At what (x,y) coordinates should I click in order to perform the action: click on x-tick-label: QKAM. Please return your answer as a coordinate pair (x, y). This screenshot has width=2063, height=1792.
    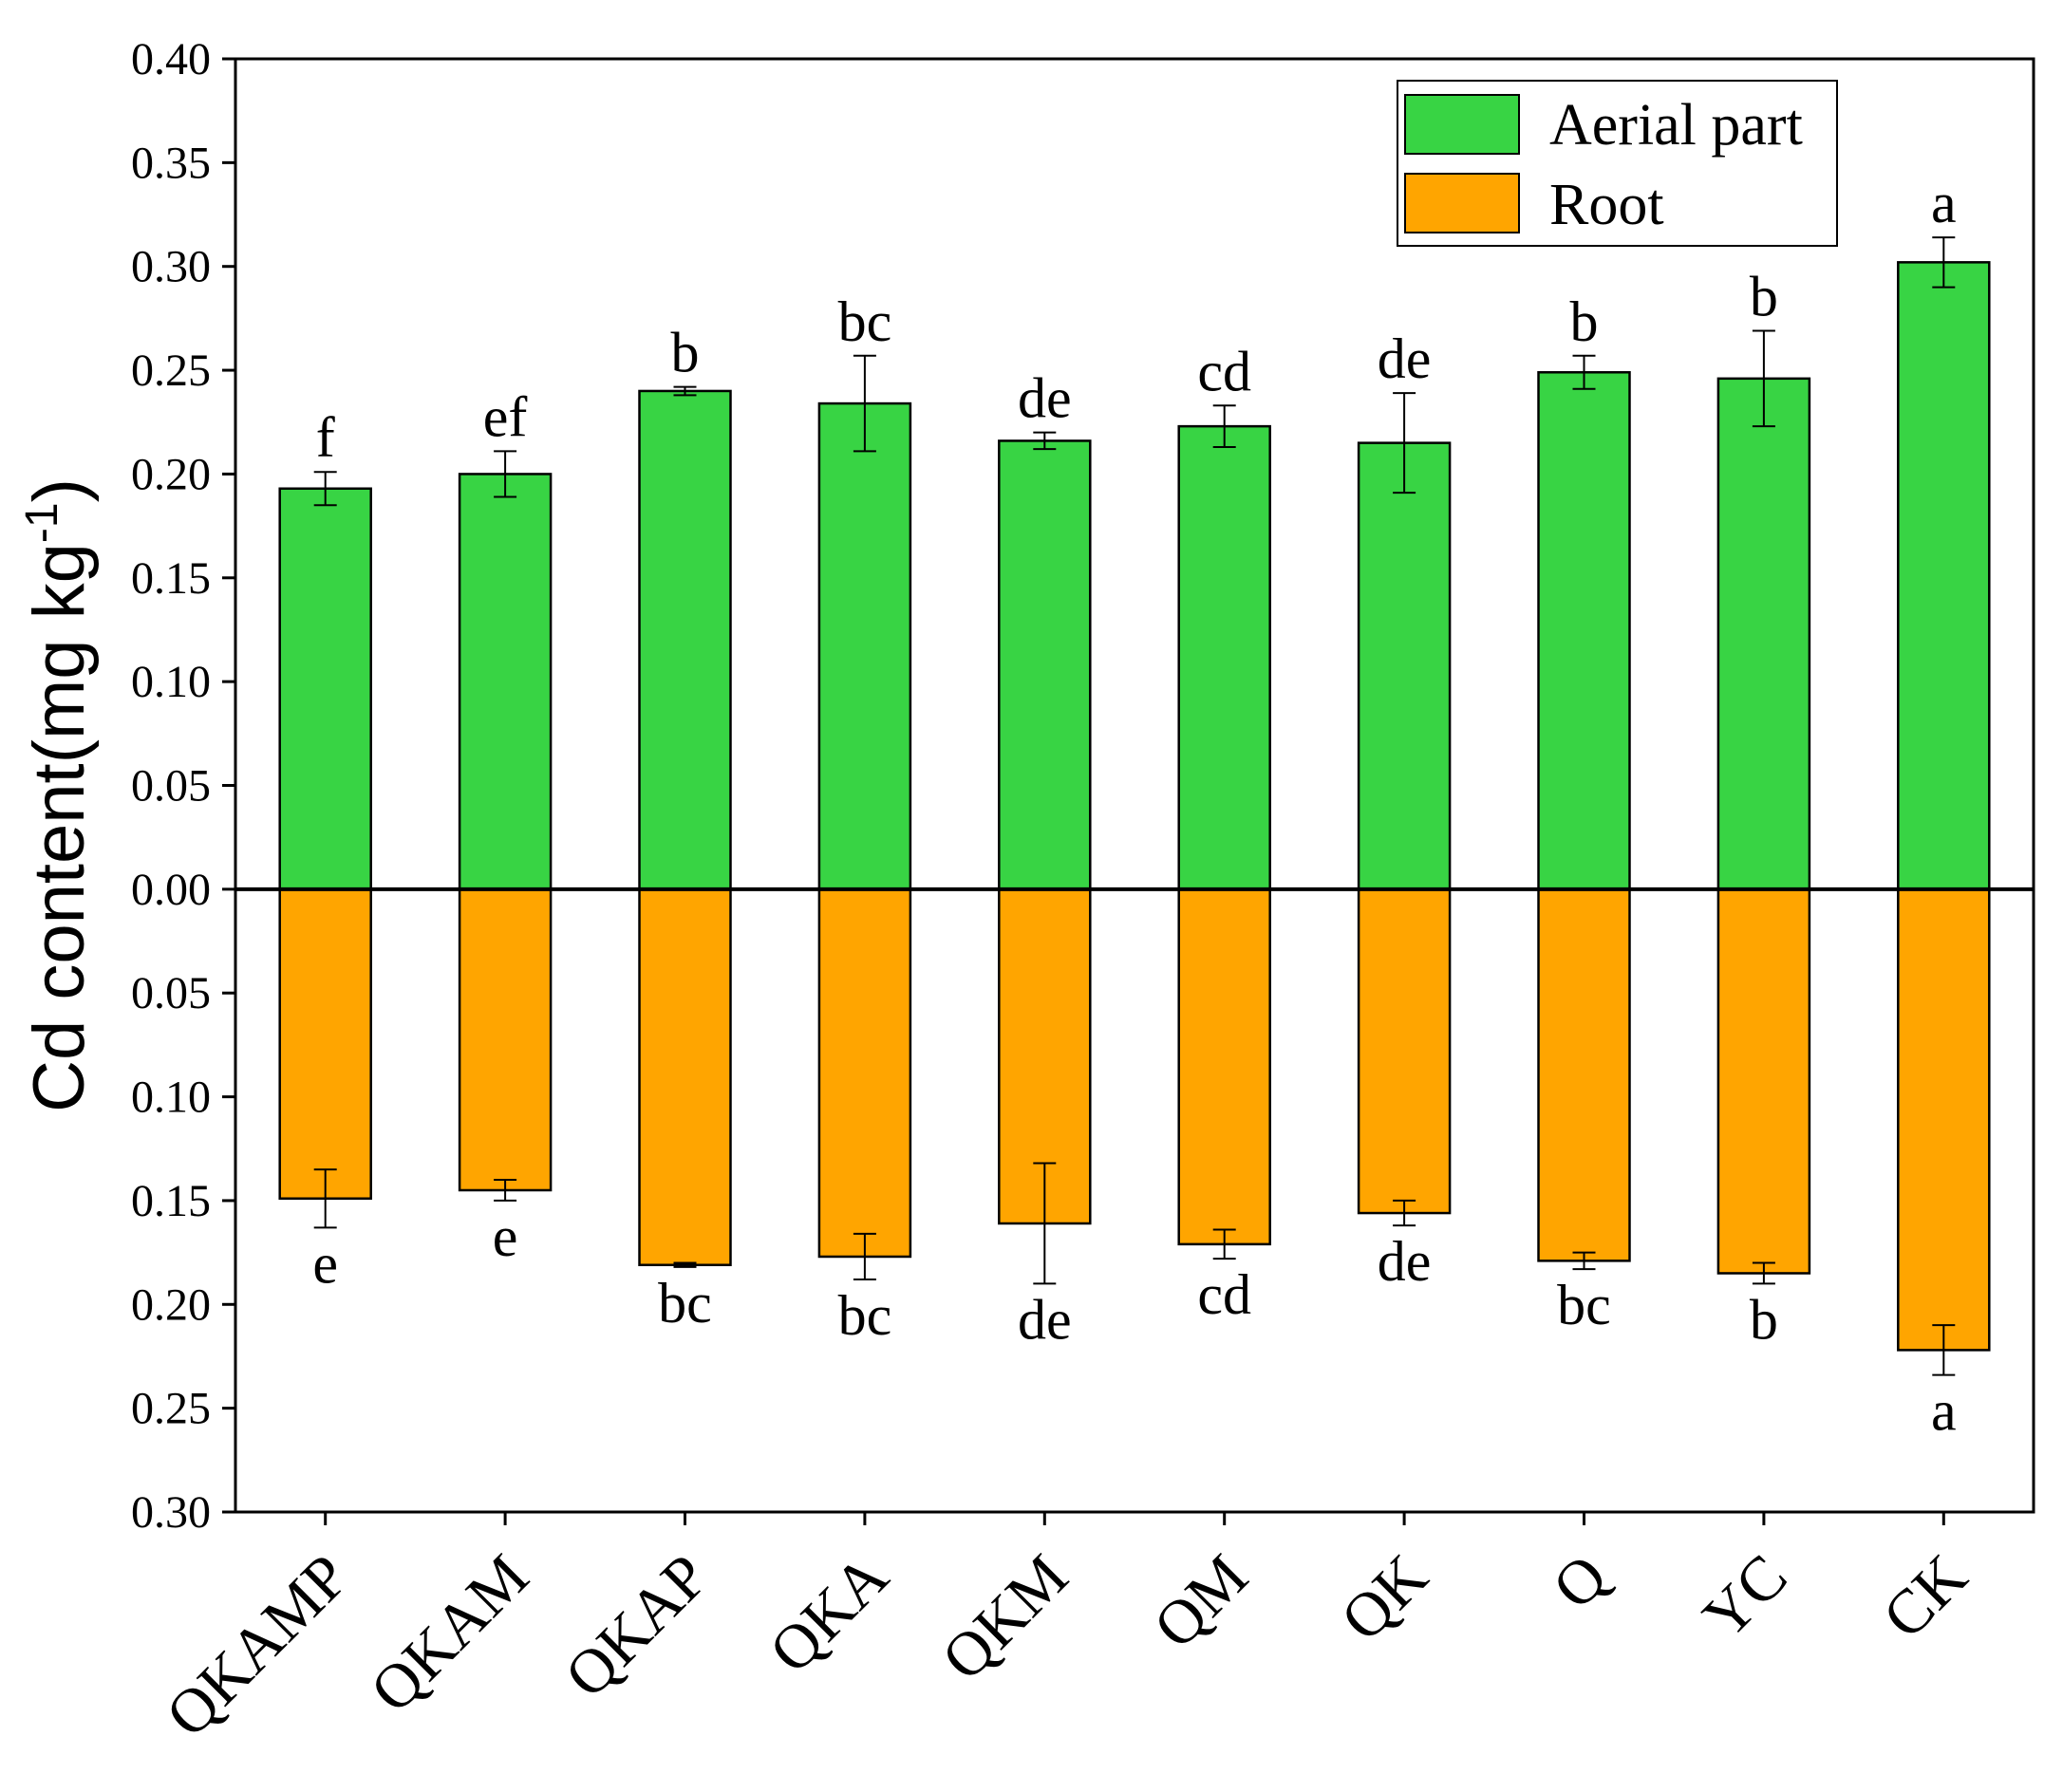
    Looking at the image, I should click on (449, 1634).